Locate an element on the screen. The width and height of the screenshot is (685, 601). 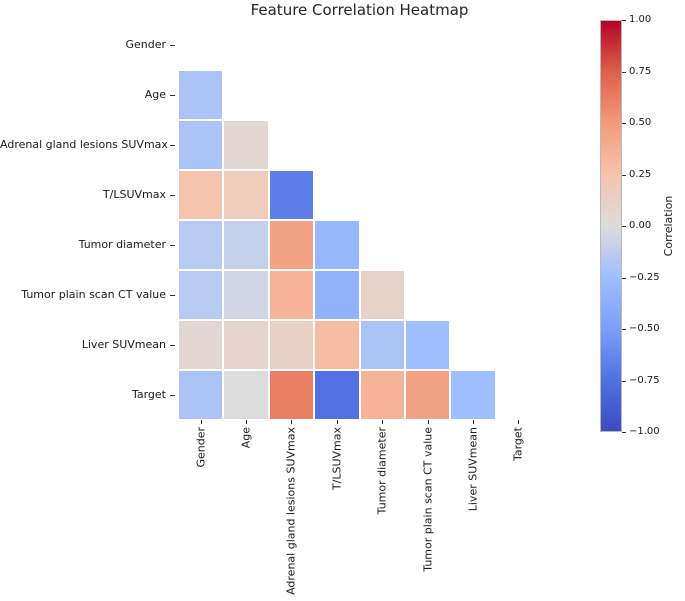
colorbar-tick-label: −0.75 is located at coordinates (644, 380).